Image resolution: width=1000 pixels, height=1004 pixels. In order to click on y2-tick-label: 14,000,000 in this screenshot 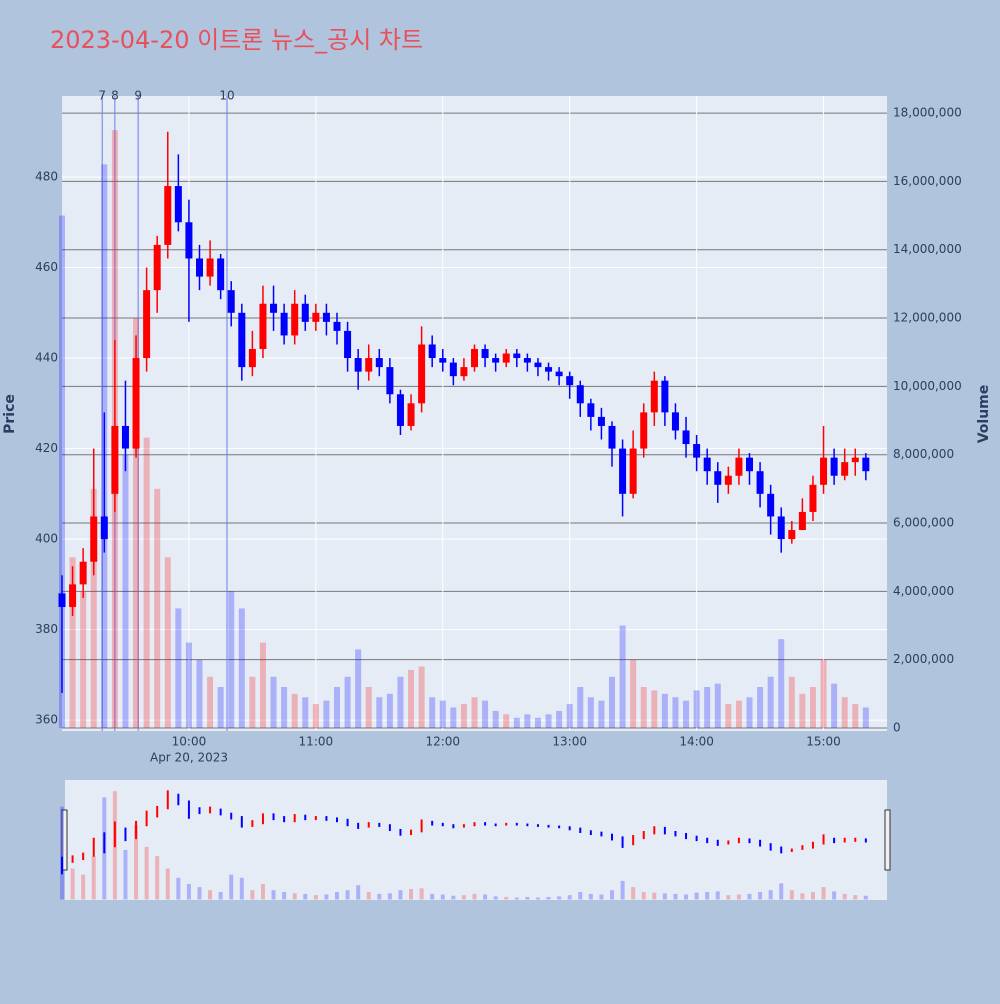, I will do `click(927, 249)`.